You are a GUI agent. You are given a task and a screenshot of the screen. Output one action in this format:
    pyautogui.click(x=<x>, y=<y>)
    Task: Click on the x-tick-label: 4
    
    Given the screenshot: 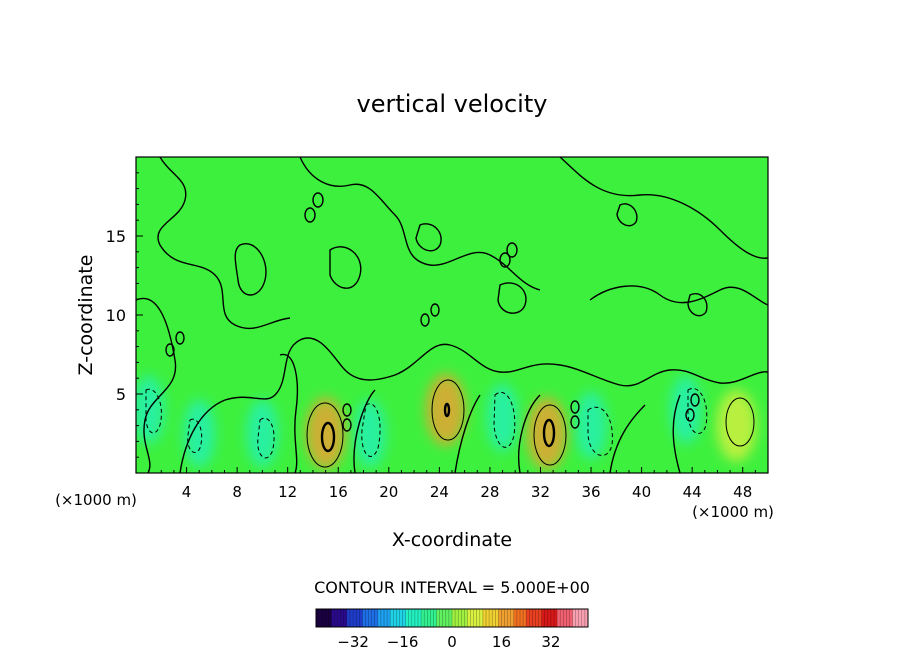 What is the action you would take?
    pyautogui.click(x=187, y=492)
    